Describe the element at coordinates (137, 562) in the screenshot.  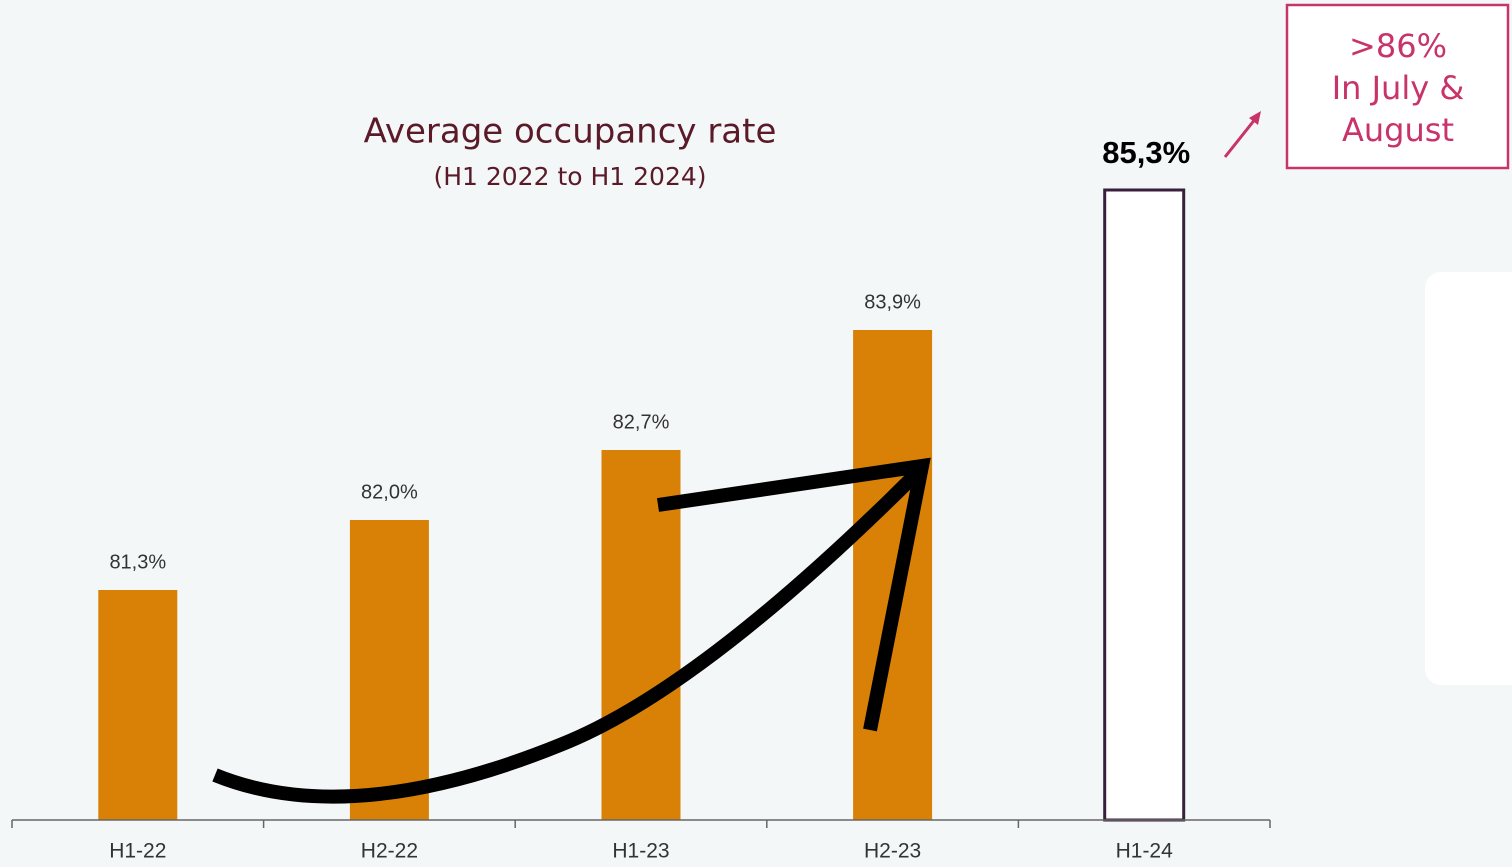
I see `data-label: 81,3%` at that location.